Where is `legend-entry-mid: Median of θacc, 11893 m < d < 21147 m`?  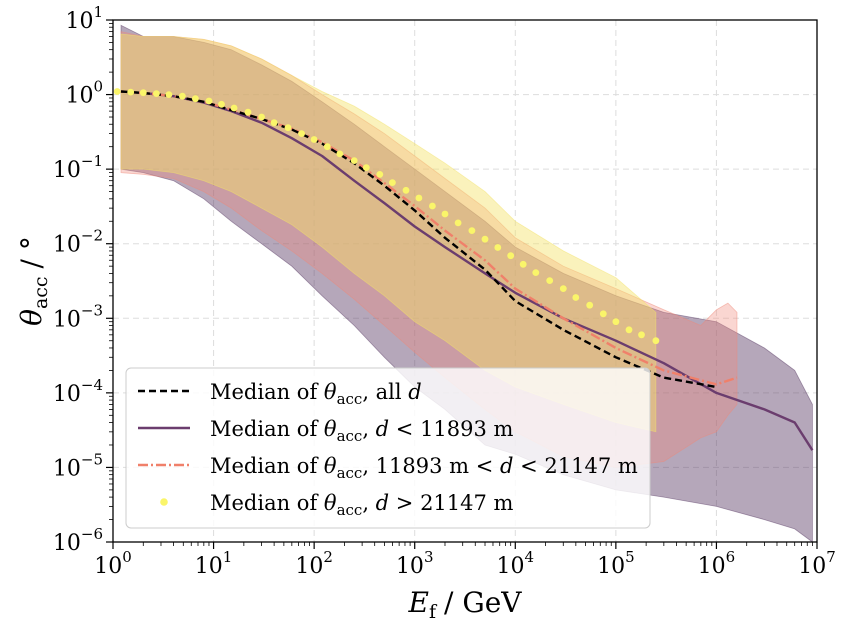
legend-entry-mid: Median of θacc, 11893 m < d < 21147 m is located at coordinates (424, 468).